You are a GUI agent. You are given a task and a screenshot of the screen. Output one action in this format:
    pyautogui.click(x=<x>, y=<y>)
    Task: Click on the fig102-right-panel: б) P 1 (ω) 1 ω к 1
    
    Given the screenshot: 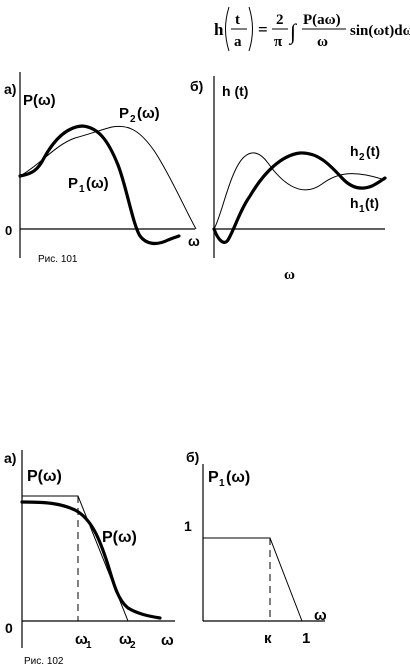 What is the action you would take?
    pyautogui.click(x=255, y=548)
    